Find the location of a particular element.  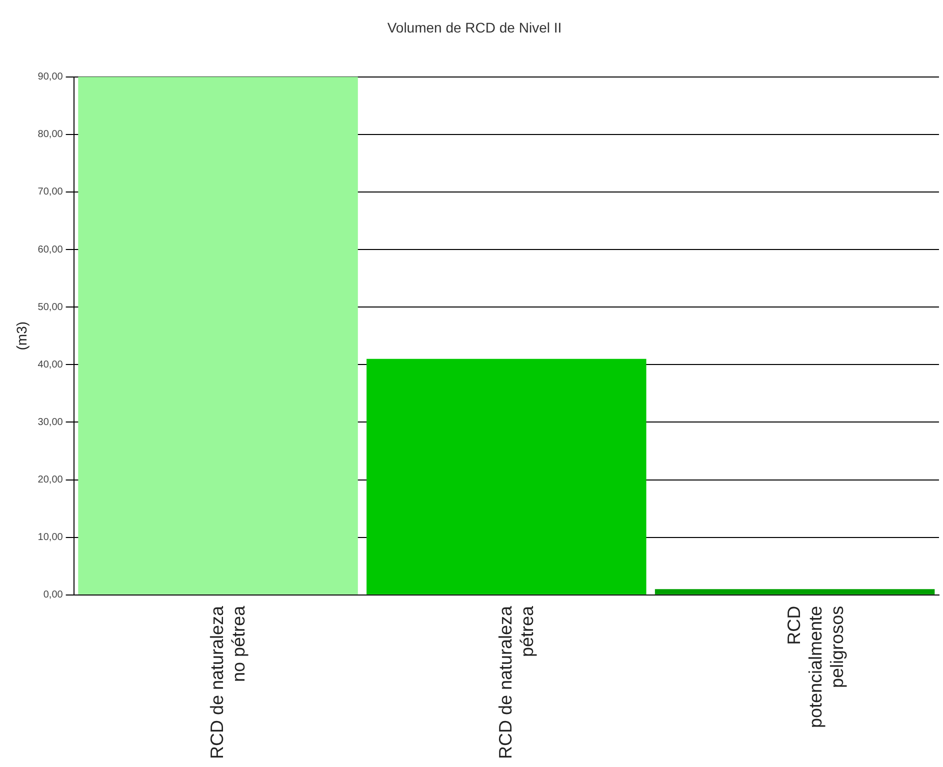

y-tick-label: 20,00 is located at coordinates (51, 480).